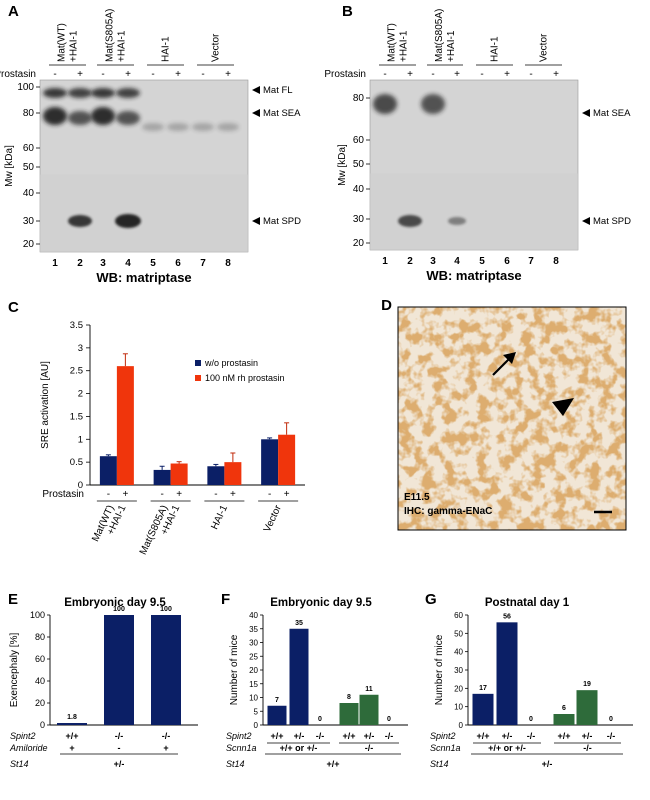  What do you see at coordinates (564, 708) in the screenshot?
I see `panel-g-value-label: 6` at bounding box center [564, 708].